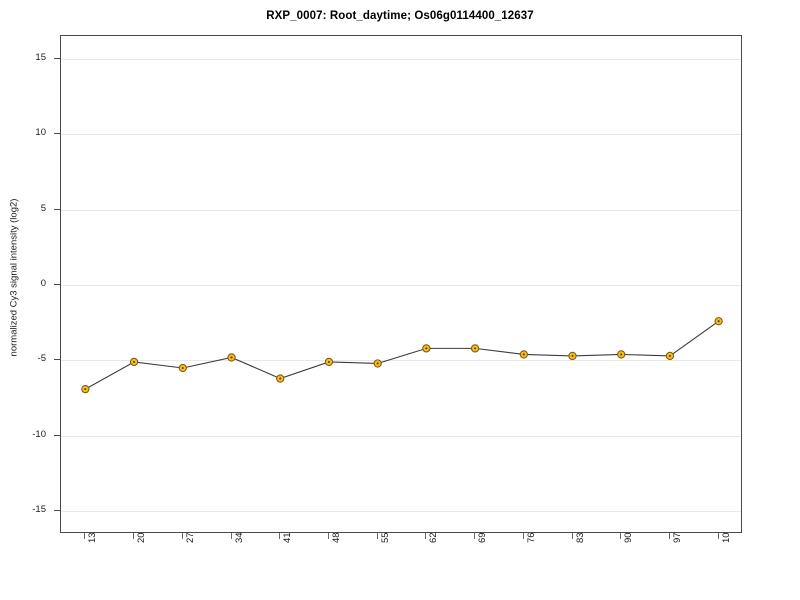 This screenshot has width=800, height=600. What do you see at coordinates (39, 510) in the screenshot?
I see `y-axis-tick-label: -15` at bounding box center [39, 510].